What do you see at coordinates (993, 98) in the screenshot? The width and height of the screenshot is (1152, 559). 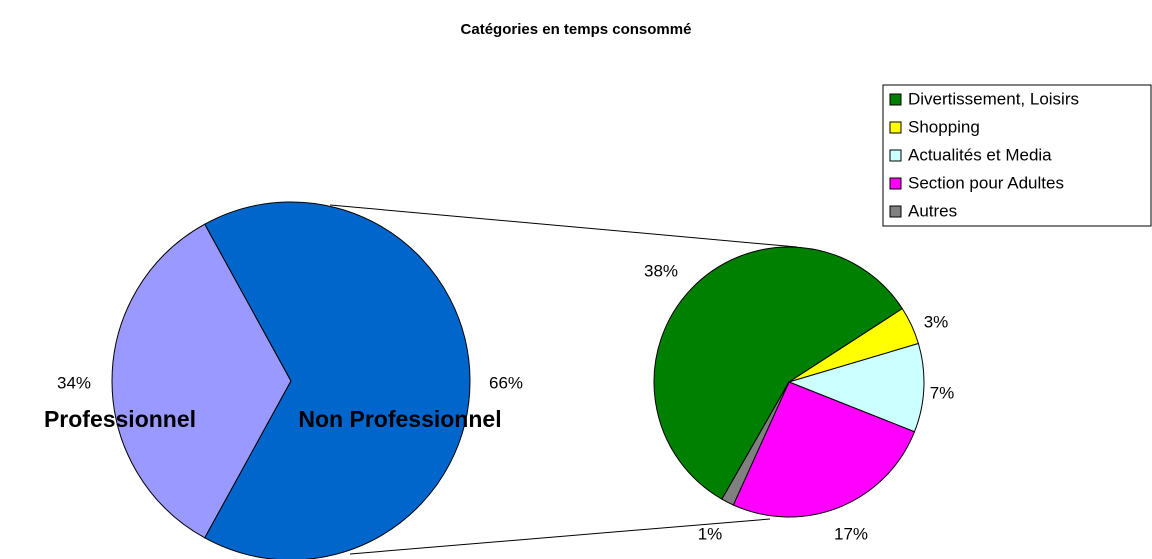 I see `legend-label: Divertissement, Loisirs` at bounding box center [993, 98].